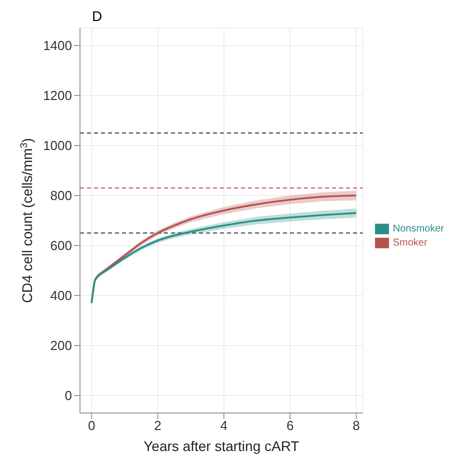 This screenshot has width=470, height=471. I want to click on chart-title: D, so click(97, 16).